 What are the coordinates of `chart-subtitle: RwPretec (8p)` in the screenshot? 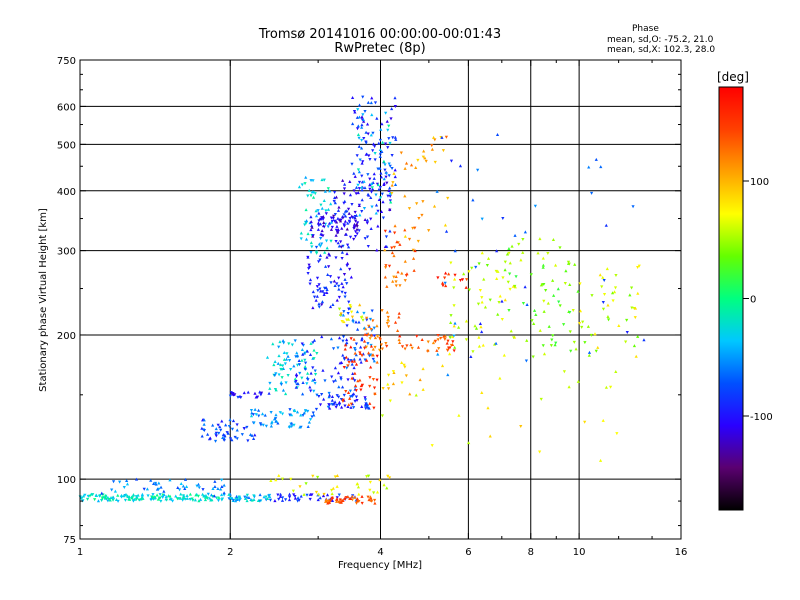 It's located at (380, 48).